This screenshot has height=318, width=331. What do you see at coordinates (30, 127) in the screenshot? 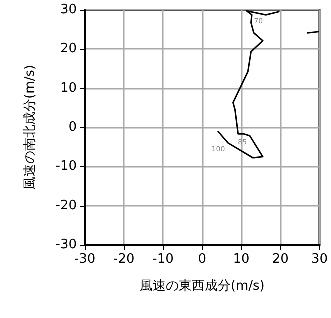
I see `y-axis-title: 風速の南北成分(m/s)` at bounding box center [30, 127].